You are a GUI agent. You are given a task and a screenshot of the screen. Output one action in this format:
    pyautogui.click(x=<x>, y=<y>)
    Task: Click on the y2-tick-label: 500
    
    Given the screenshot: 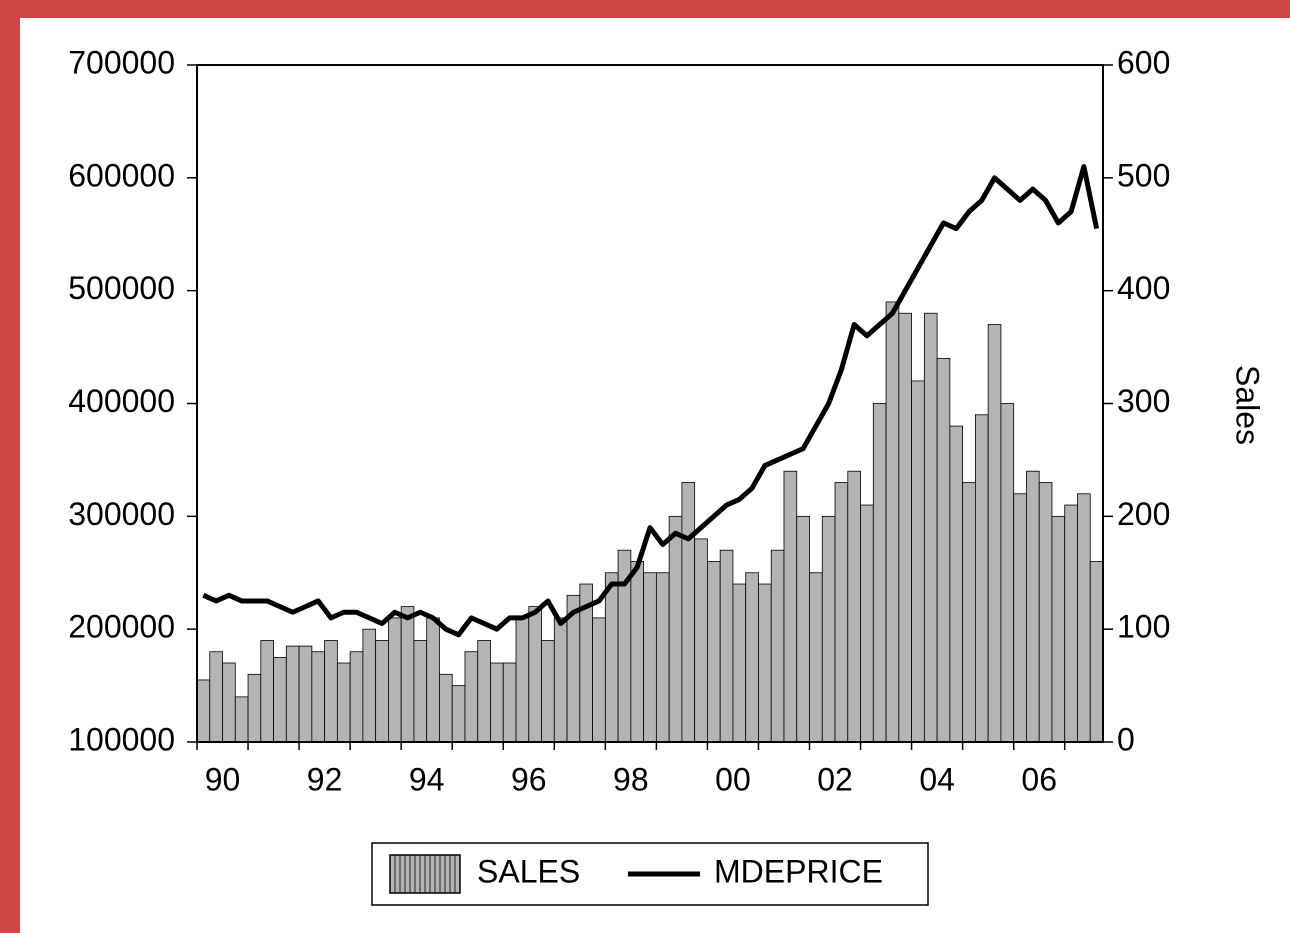 What is the action you would take?
    pyautogui.click(x=1143, y=175)
    